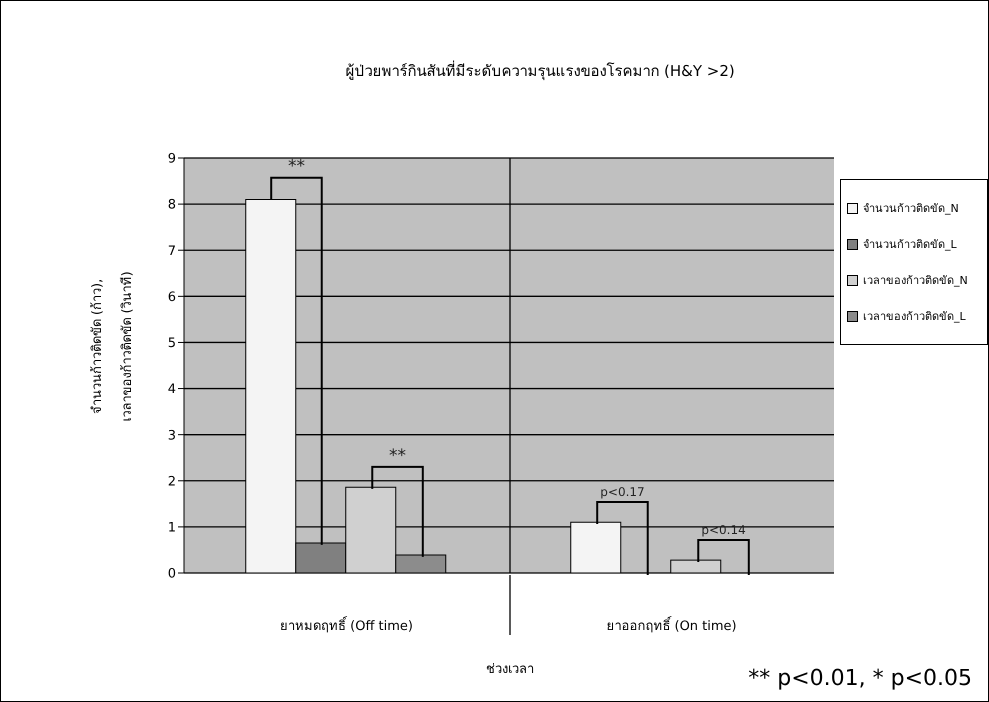 The height and width of the screenshot is (702, 989). Describe the element at coordinates (172, 297) in the screenshot. I see `y-tick-label: 6` at that location.